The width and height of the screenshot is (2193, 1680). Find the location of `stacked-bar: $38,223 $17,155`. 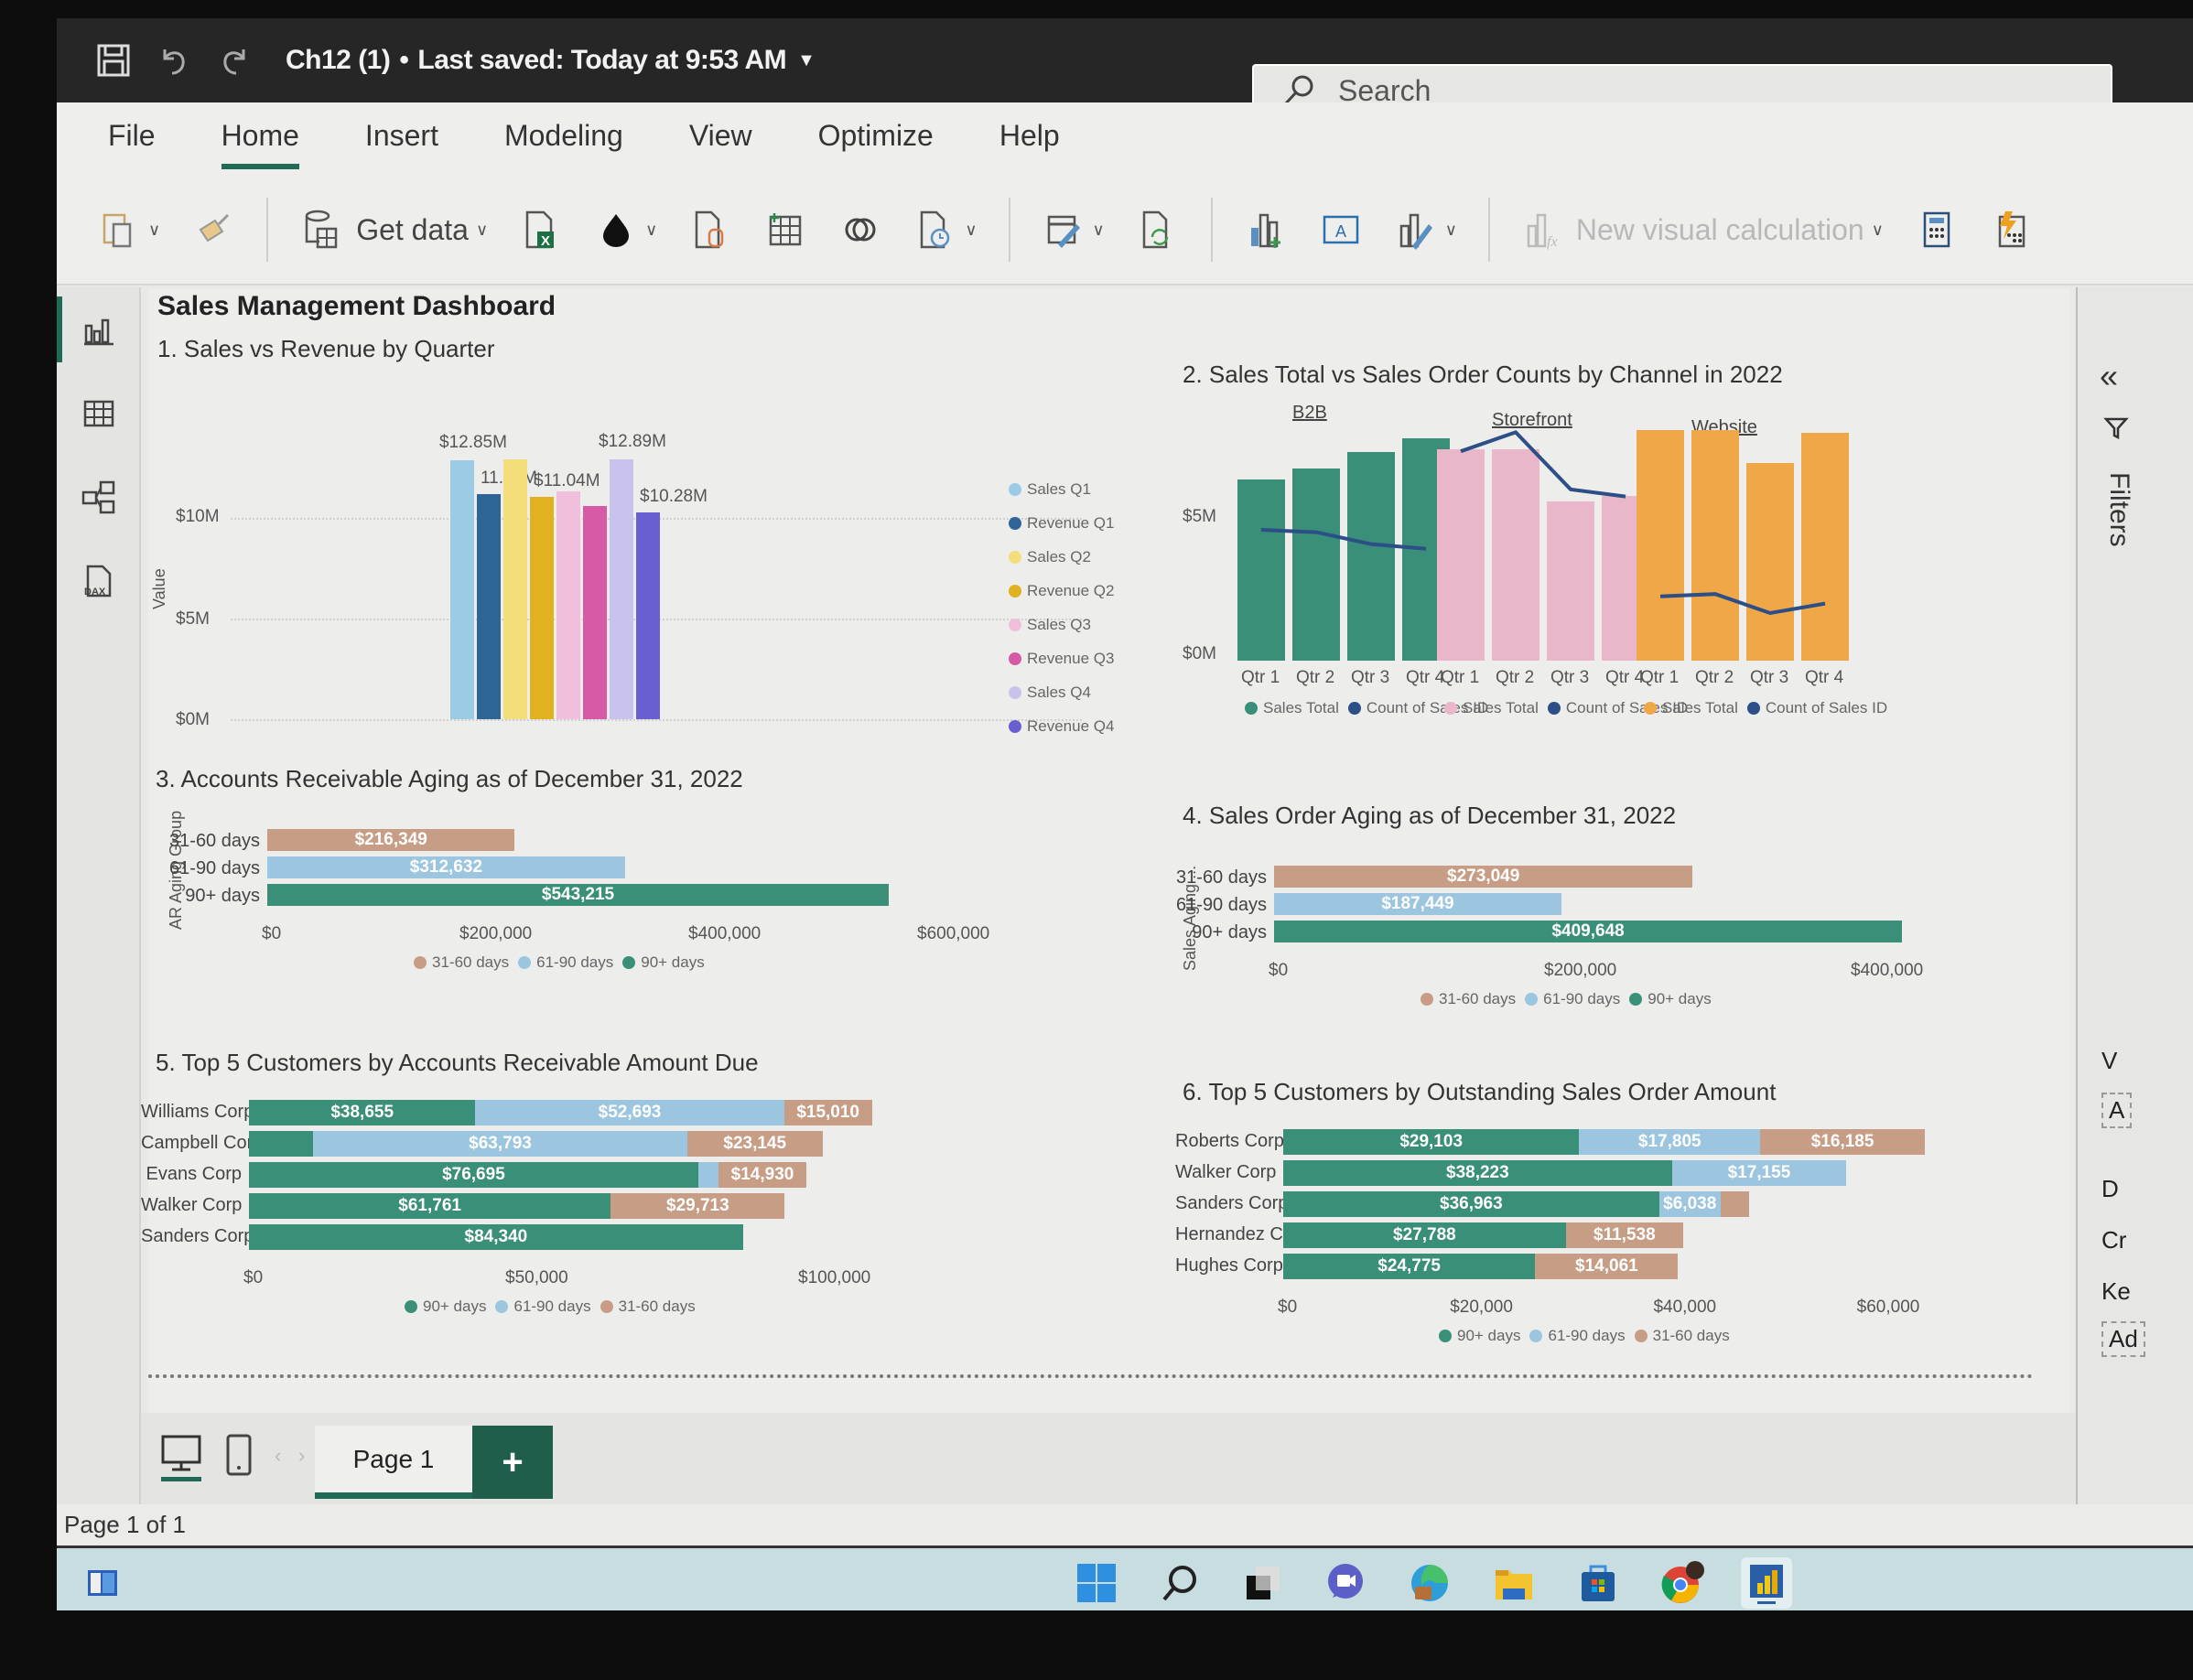

stacked-bar: $38,223 $17,155 is located at coordinates (1565, 1173).